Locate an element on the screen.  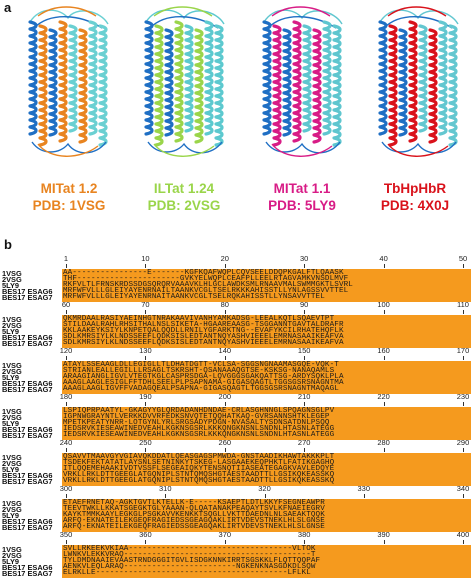
position-tick-label: 30 is located at coordinates (304, 258).